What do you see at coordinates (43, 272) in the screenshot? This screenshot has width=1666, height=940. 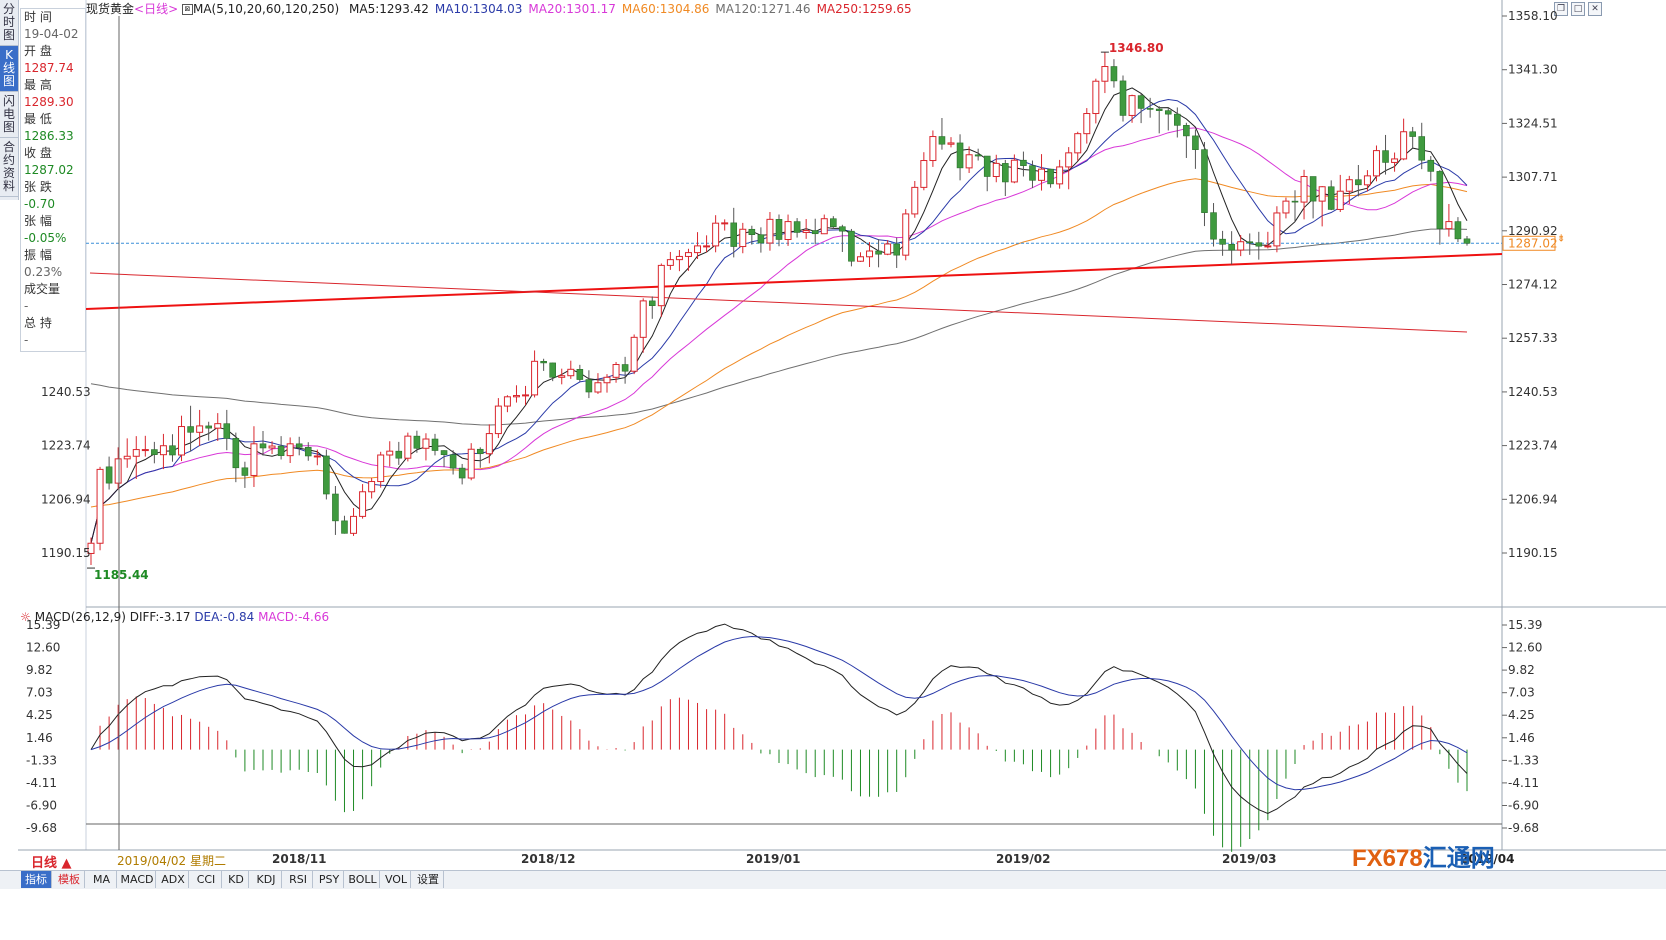 I see `info-row: 0.23%` at bounding box center [43, 272].